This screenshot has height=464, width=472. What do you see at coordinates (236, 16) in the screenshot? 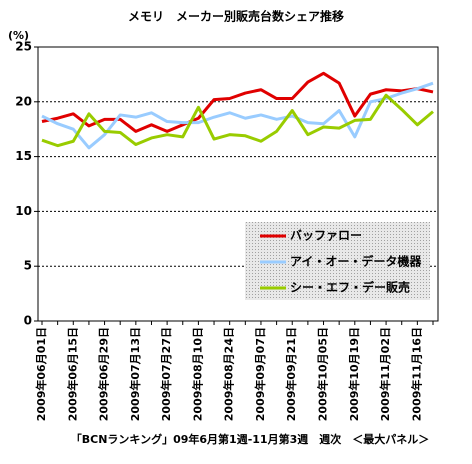
I see `chart-title: メモリ メーカー別販売台数シェア推移` at bounding box center [236, 16].